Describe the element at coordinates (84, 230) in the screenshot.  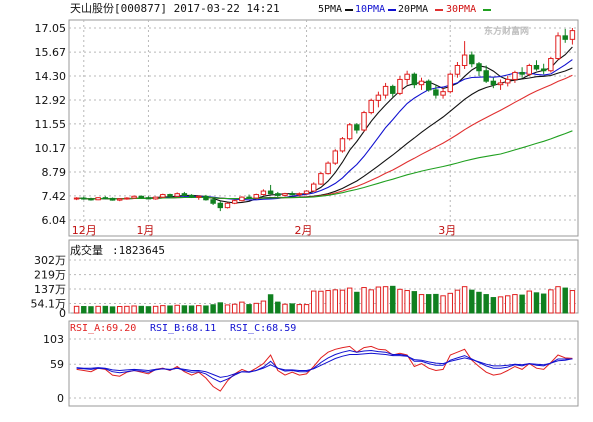
I see `price-x-tick-label: 12月` at that location.